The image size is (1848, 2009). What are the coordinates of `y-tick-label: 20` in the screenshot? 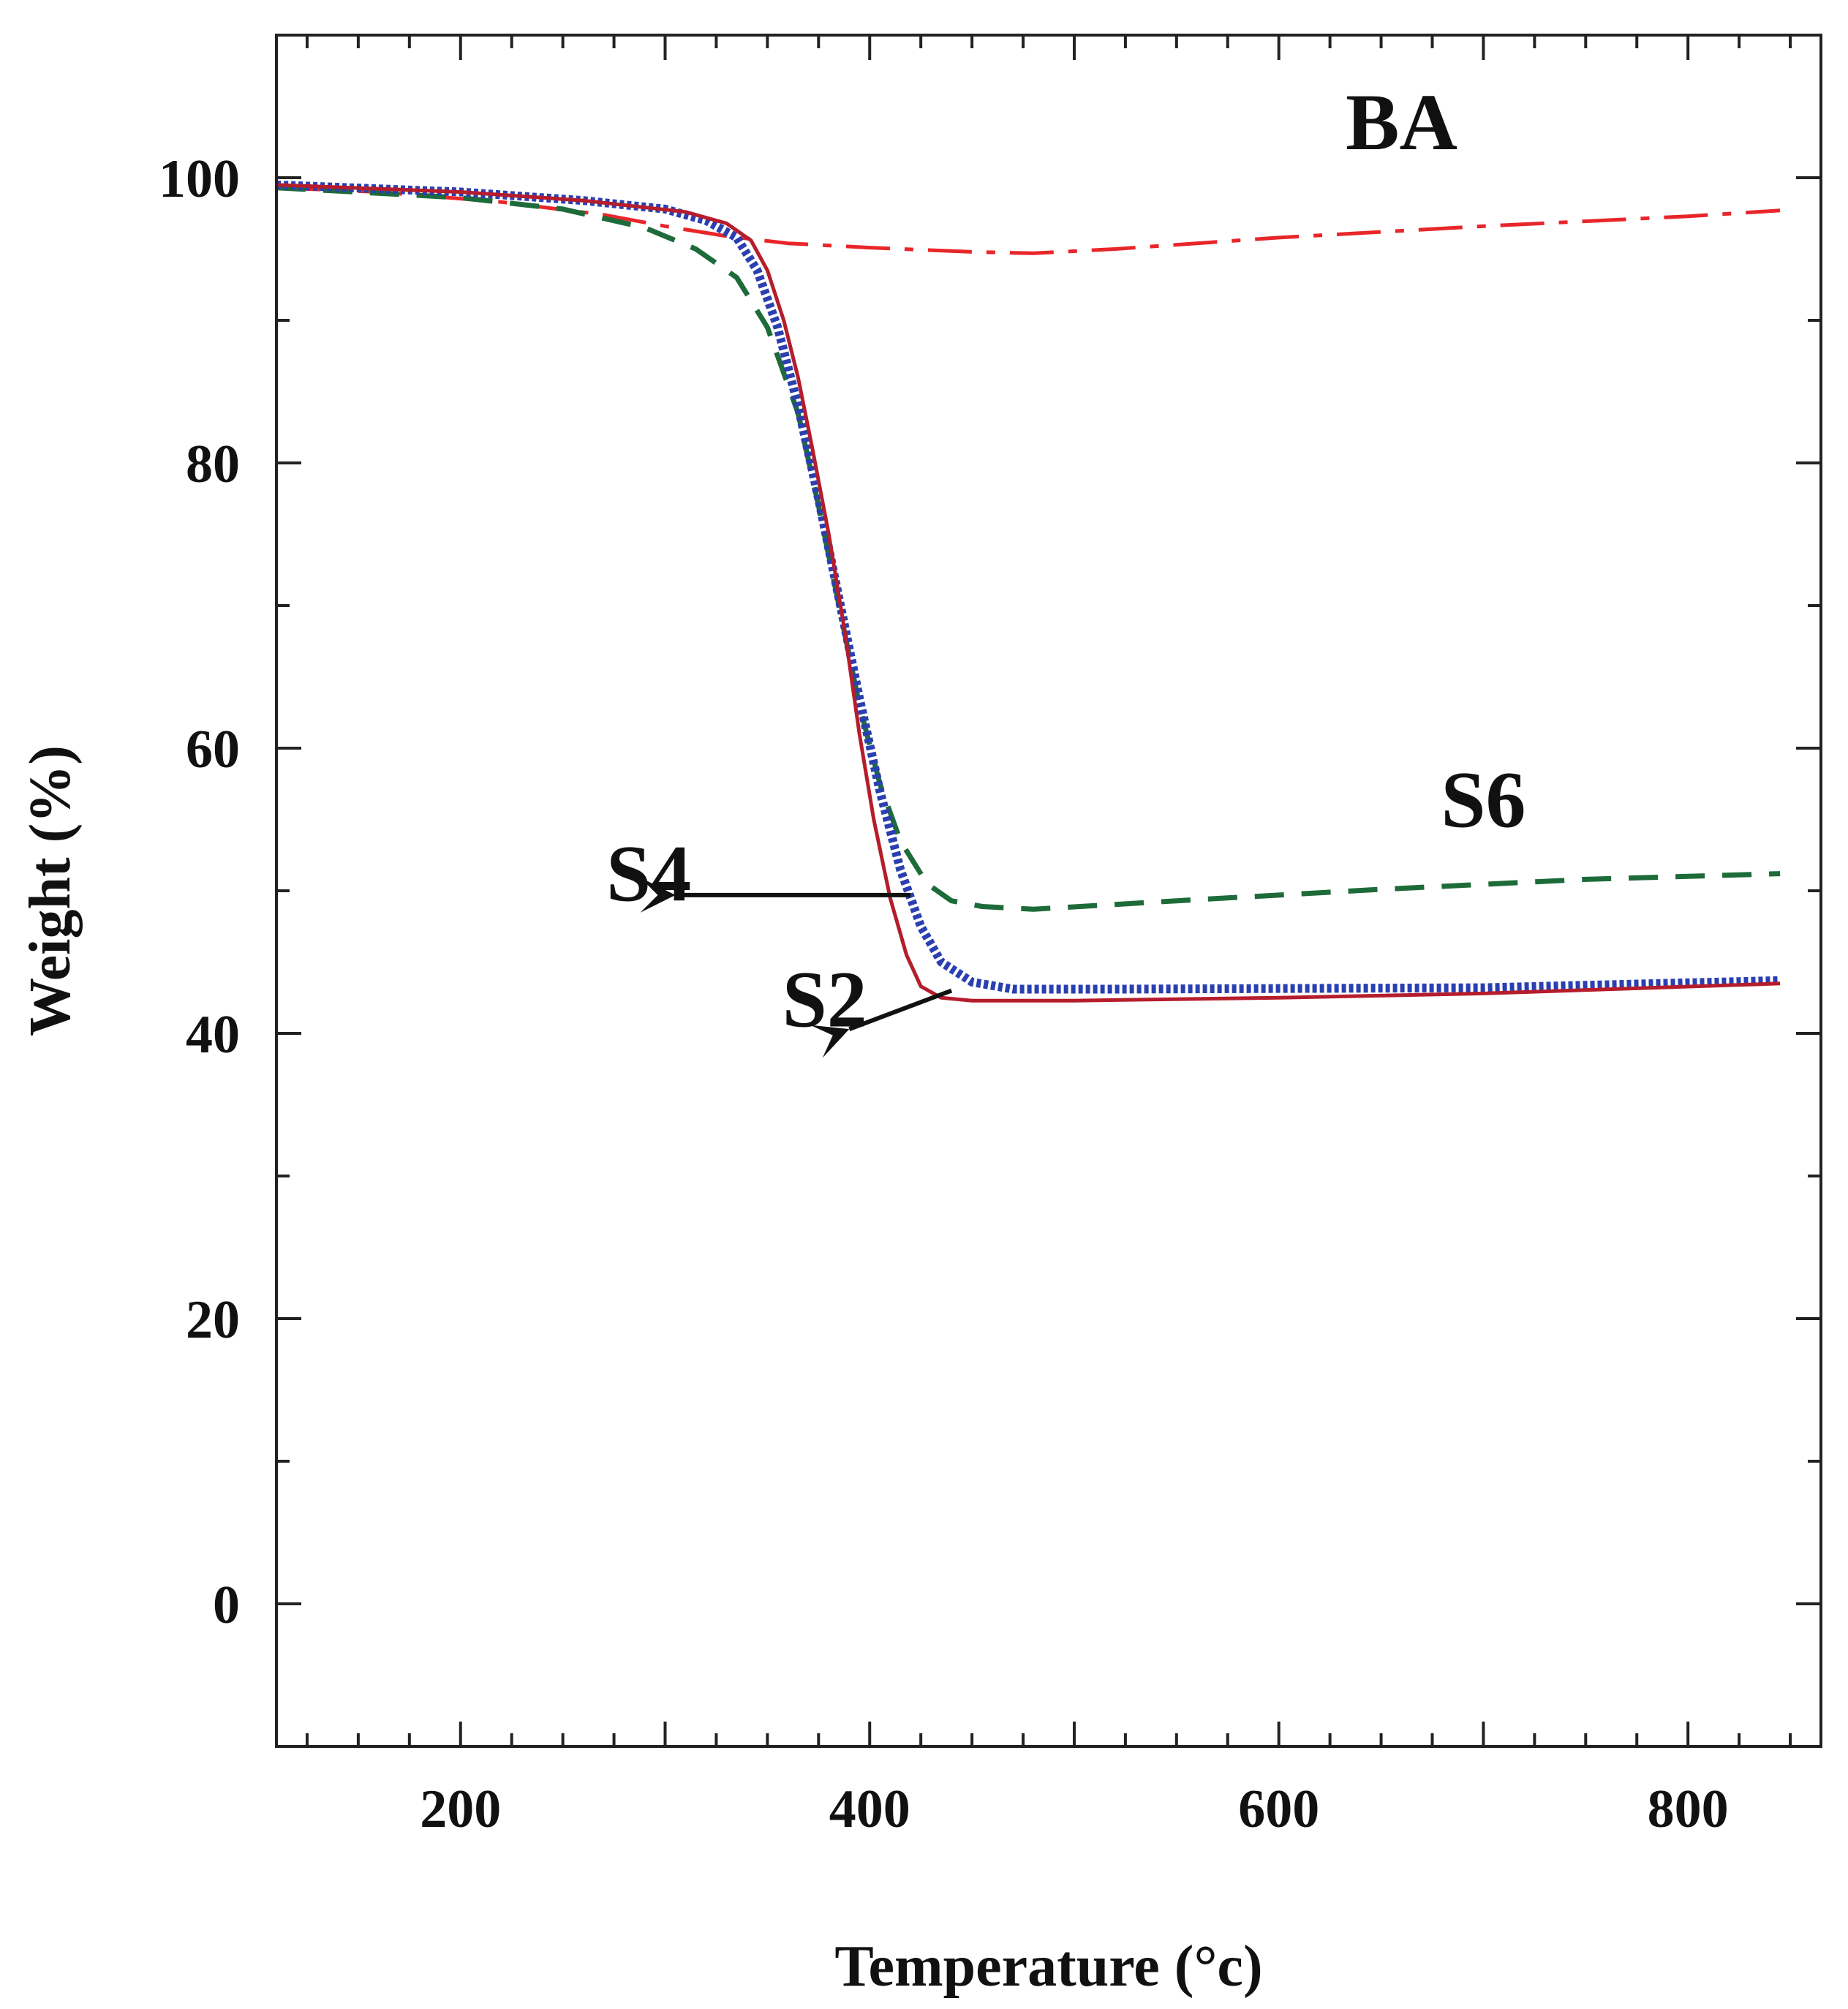 It's located at (213, 1320).